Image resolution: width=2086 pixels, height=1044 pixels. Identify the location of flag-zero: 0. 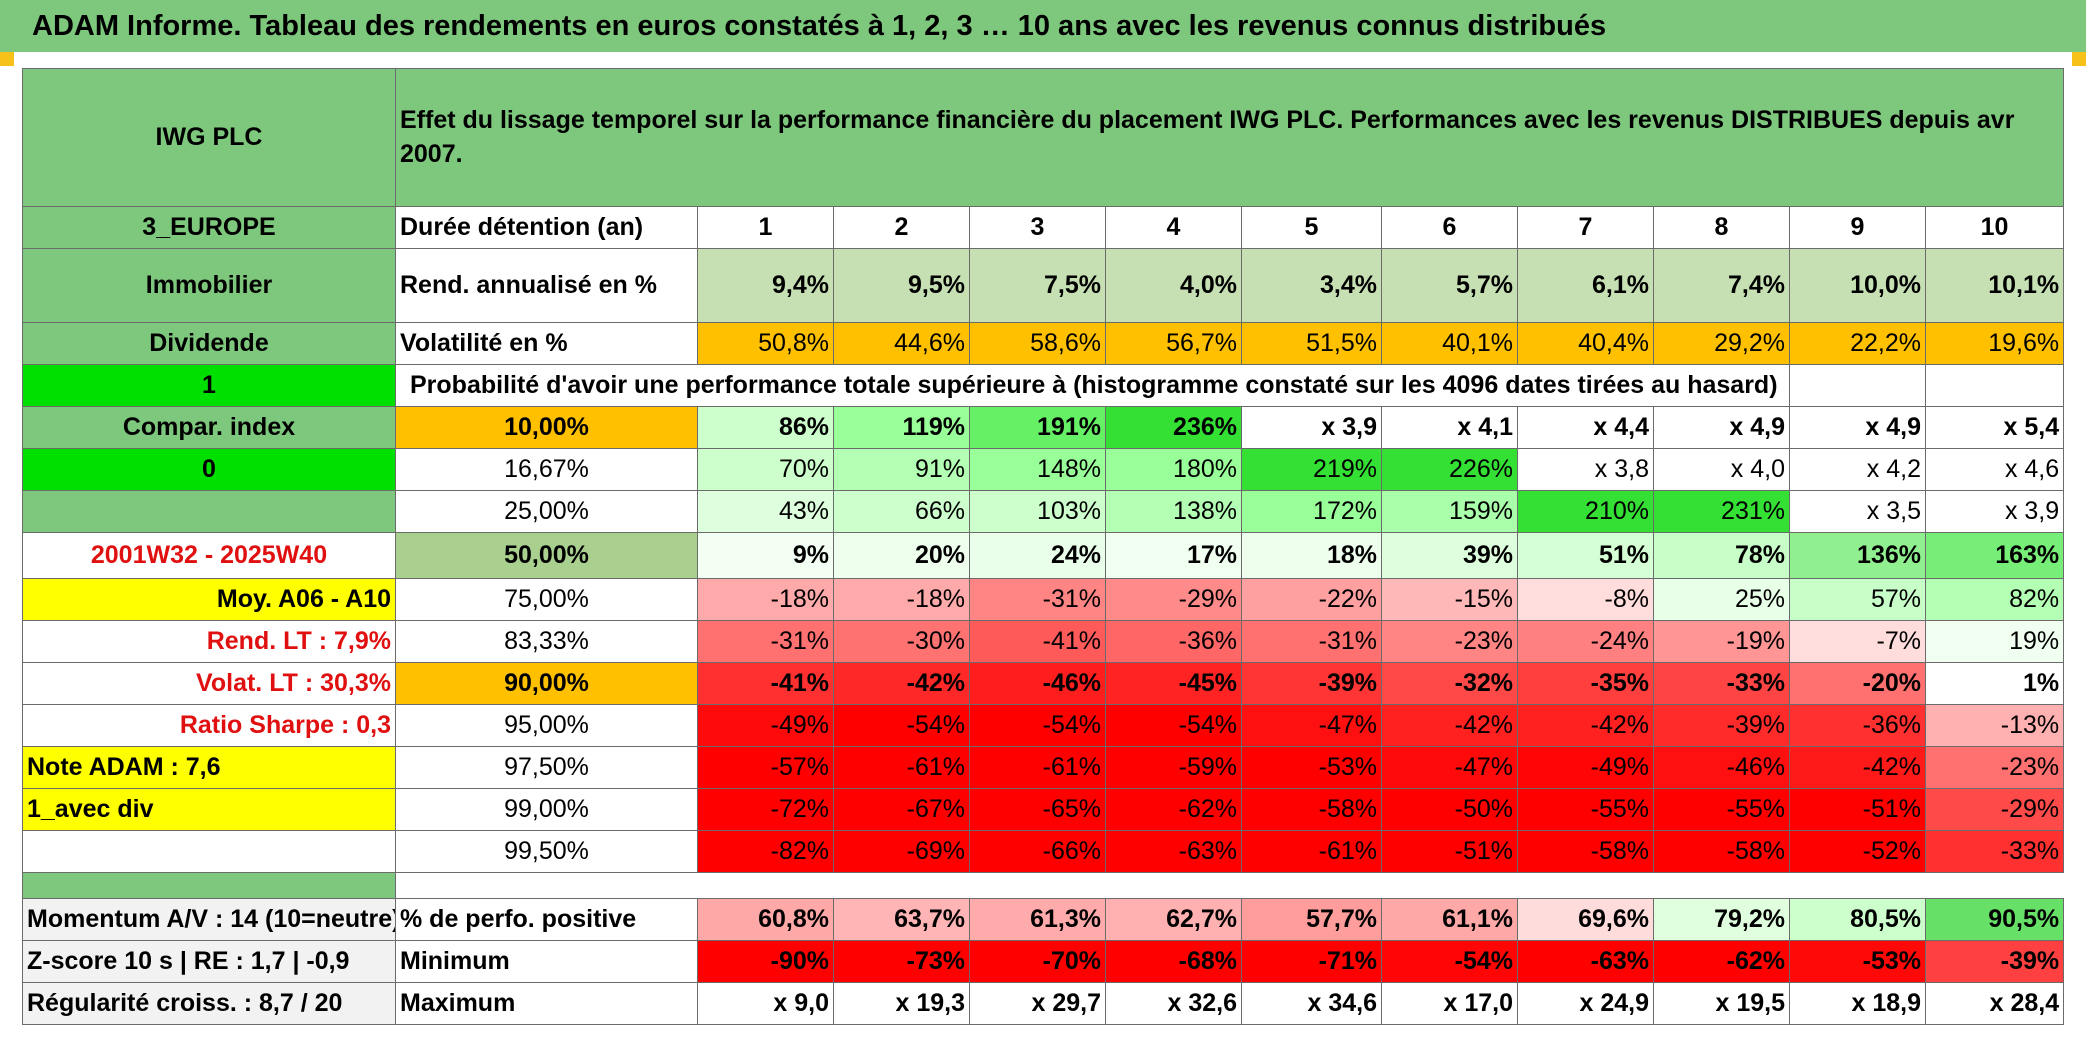
(209, 469).